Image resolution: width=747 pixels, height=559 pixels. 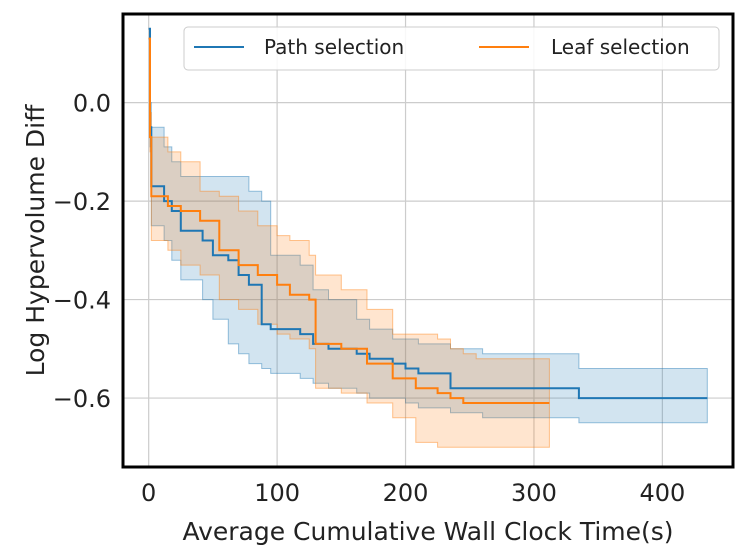 I want to click on x-tick-label-1: 100, so click(x=277, y=493).